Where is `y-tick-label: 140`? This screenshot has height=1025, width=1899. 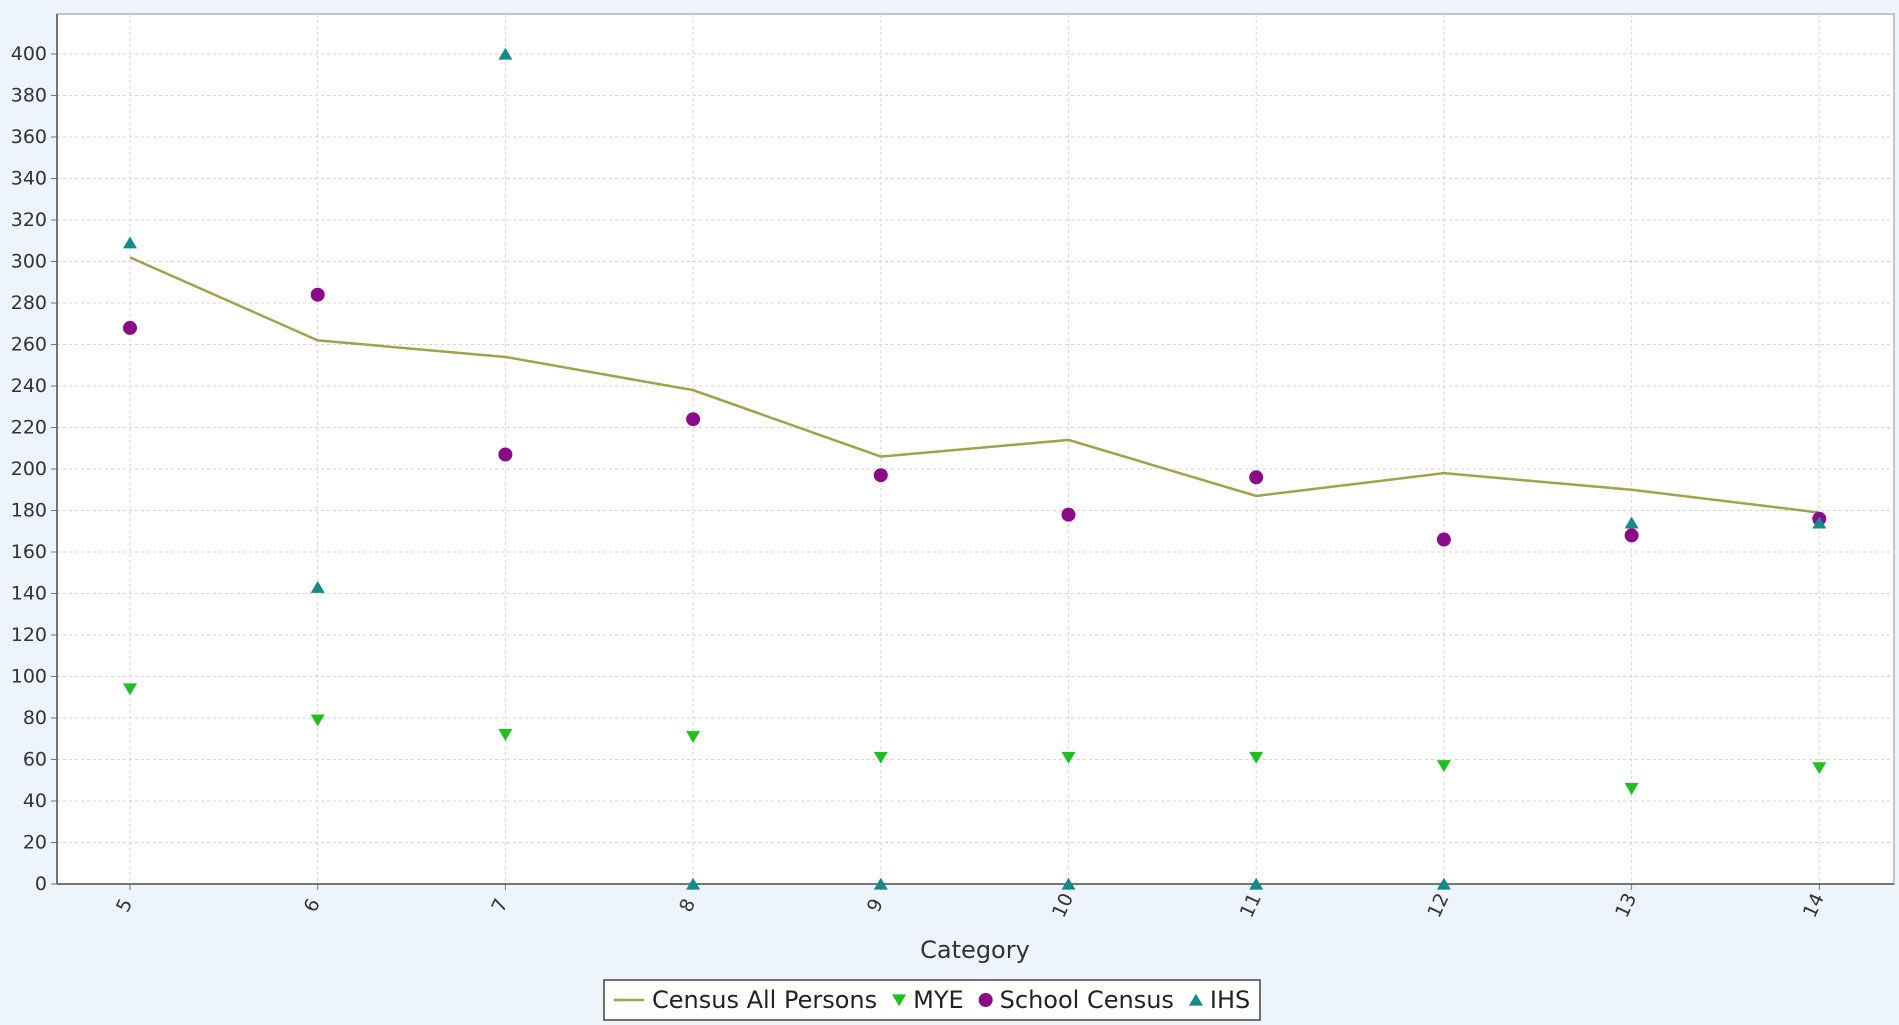
y-tick-label: 140 is located at coordinates (29, 594).